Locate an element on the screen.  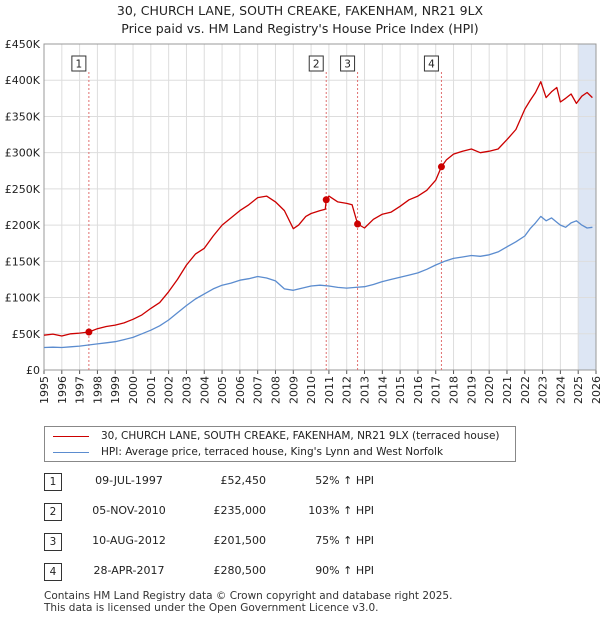
sale-price: £52,450 is located at coordinates (243, 480).